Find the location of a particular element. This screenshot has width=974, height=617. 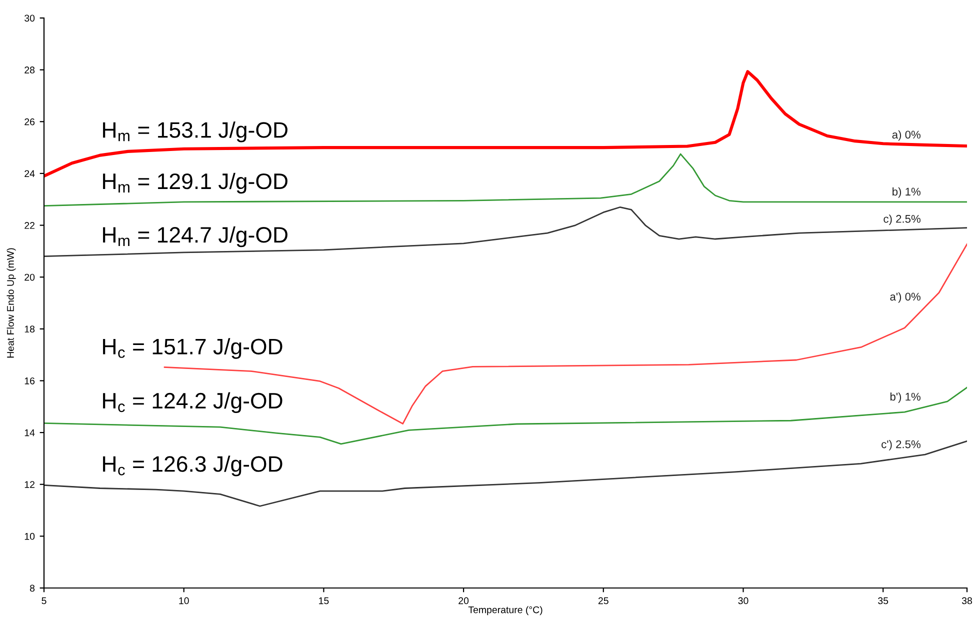

series-label: c') 2.5% is located at coordinates (901, 445).